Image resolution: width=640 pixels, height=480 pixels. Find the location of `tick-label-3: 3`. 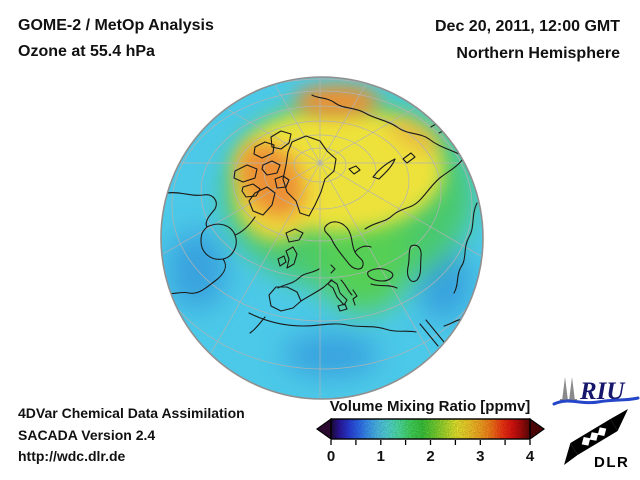

tick-label-3: 3 is located at coordinates (480, 456).